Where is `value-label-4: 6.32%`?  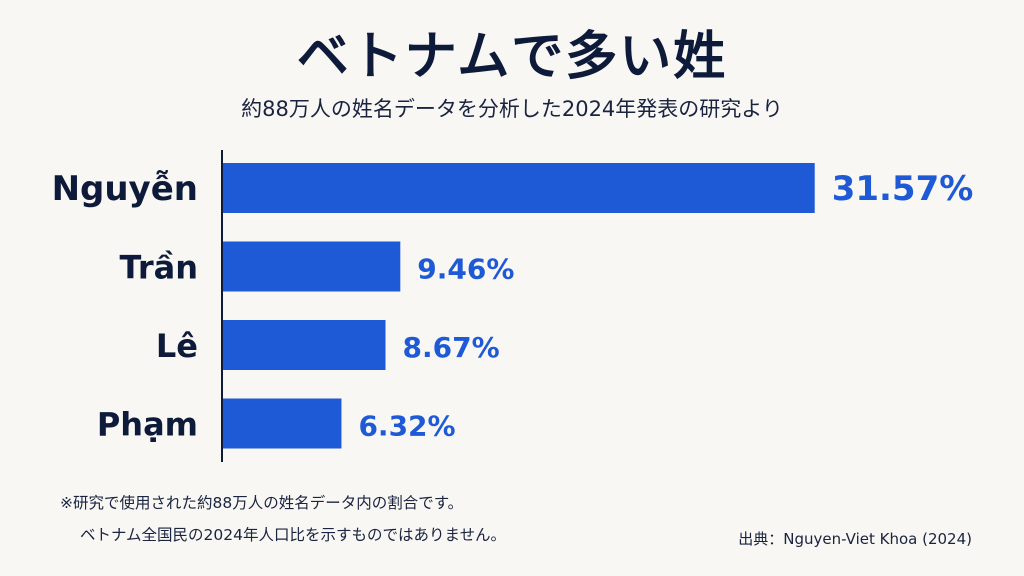
value-label-4: 6.32% is located at coordinates (406, 426).